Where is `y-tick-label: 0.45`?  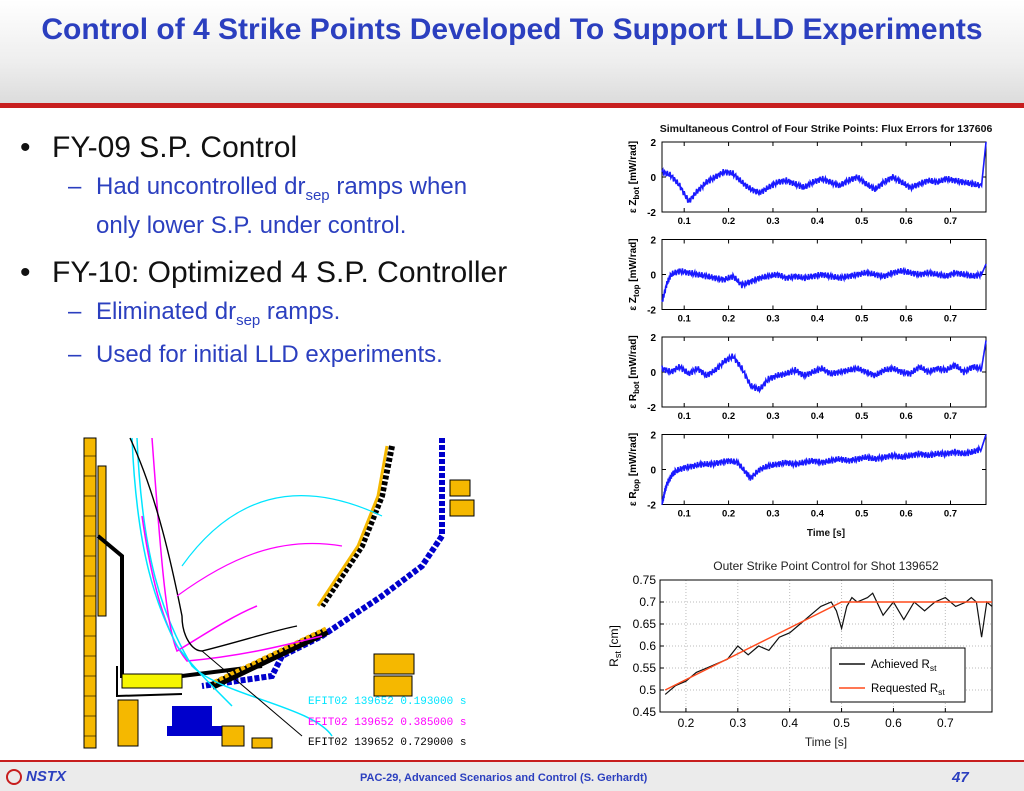
y-tick-label: 0.45 is located at coordinates (645, 712).